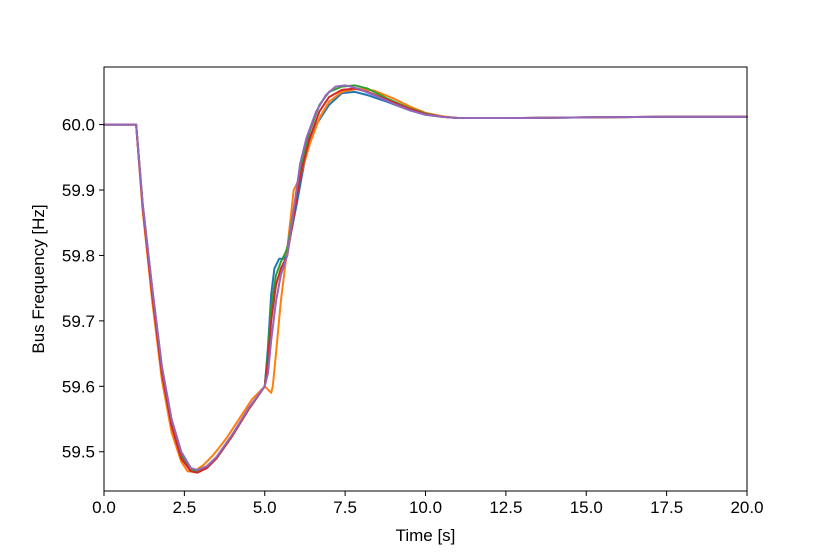 This screenshot has width=830, height=554. Describe the element at coordinates (505, 507) in the screenshot. I see `x-tick-label: 12.5` at that location.